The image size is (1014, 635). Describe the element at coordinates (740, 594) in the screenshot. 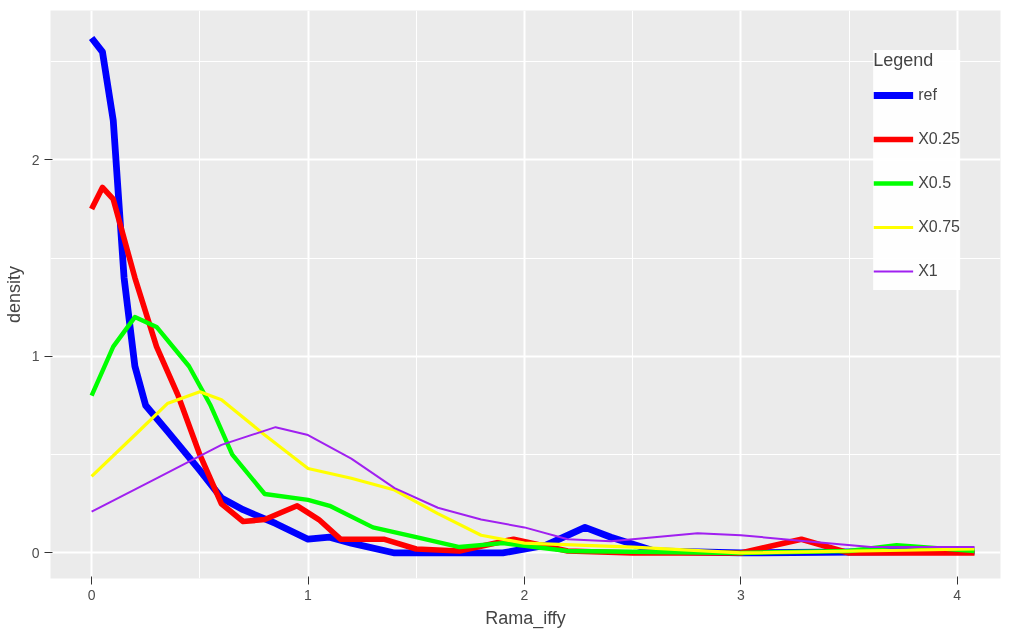

I see `x-tick-label: 3` at that location.